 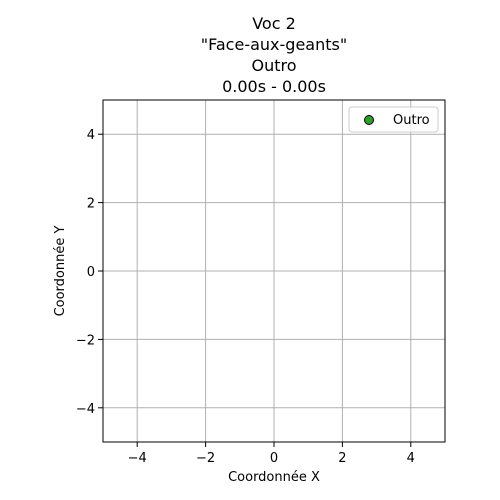 I want to click on legend-box, so click(x=393, y=119).